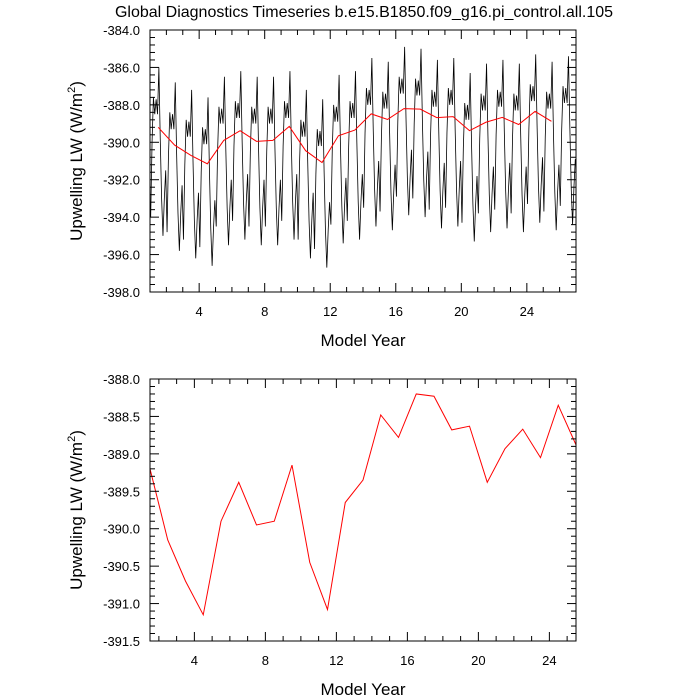 This screenshot has height=700, width=700. I want to click on bottom-y-tick-label: -390.0, so click(121, 529).